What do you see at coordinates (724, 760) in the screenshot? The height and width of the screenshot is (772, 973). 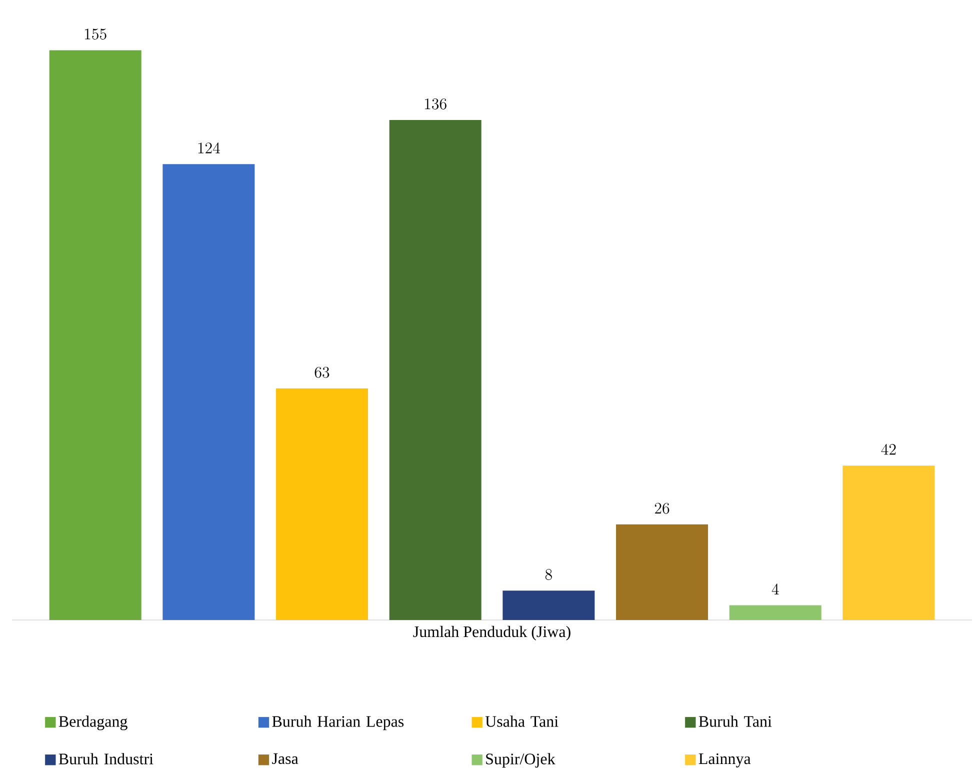 I see `legend-label: Lainnya` at bounding box center [724, 760].